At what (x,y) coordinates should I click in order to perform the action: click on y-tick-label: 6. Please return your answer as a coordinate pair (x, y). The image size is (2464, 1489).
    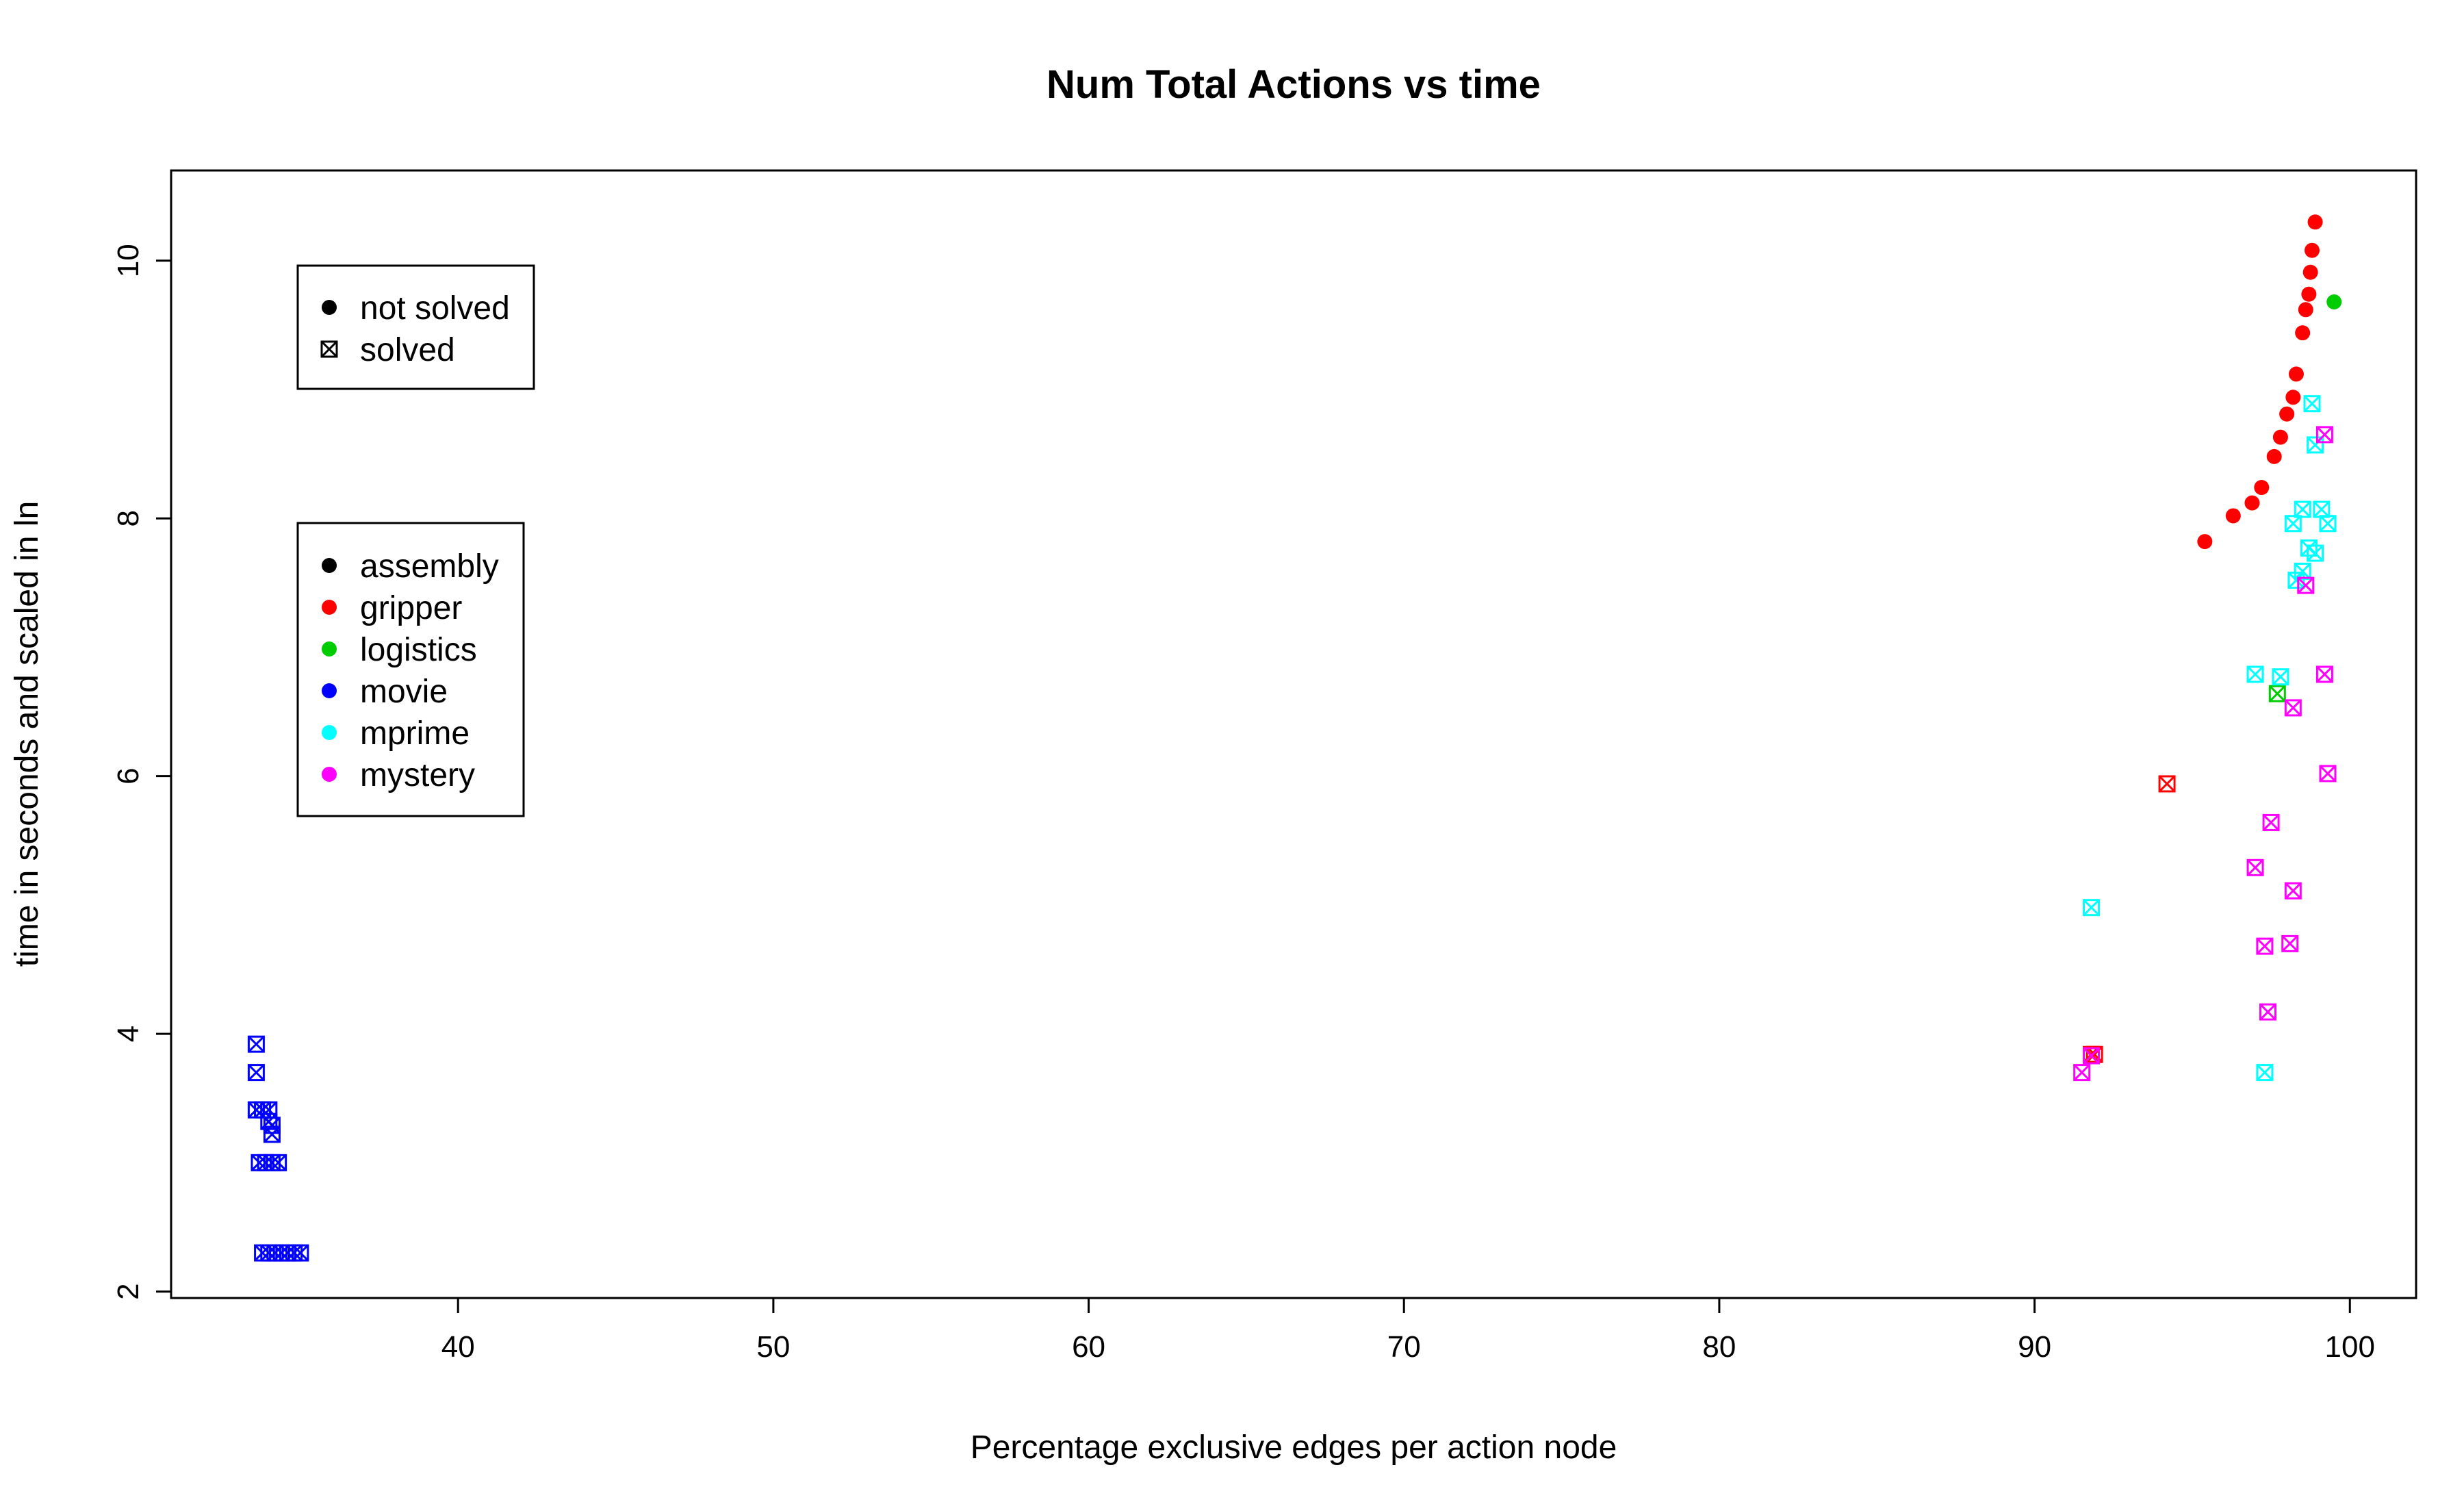
    Looking at the image, I should click on (128, 775).